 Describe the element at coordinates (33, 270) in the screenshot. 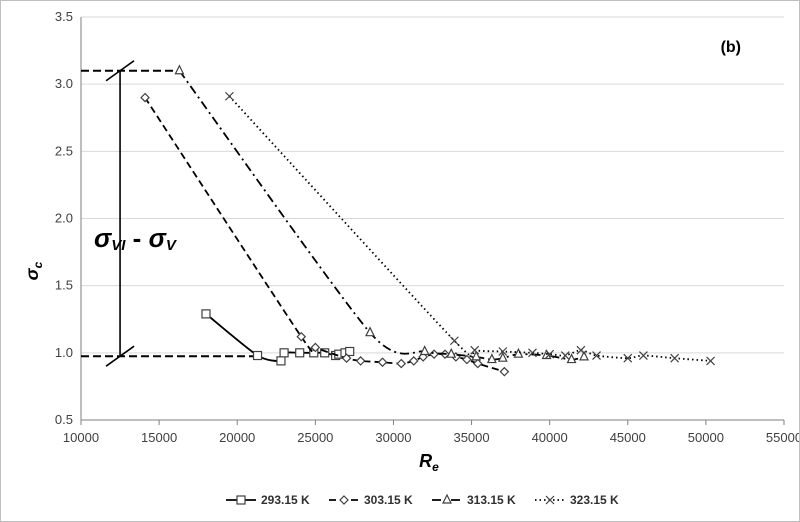

I see `y-axis-title: σc` at that location.